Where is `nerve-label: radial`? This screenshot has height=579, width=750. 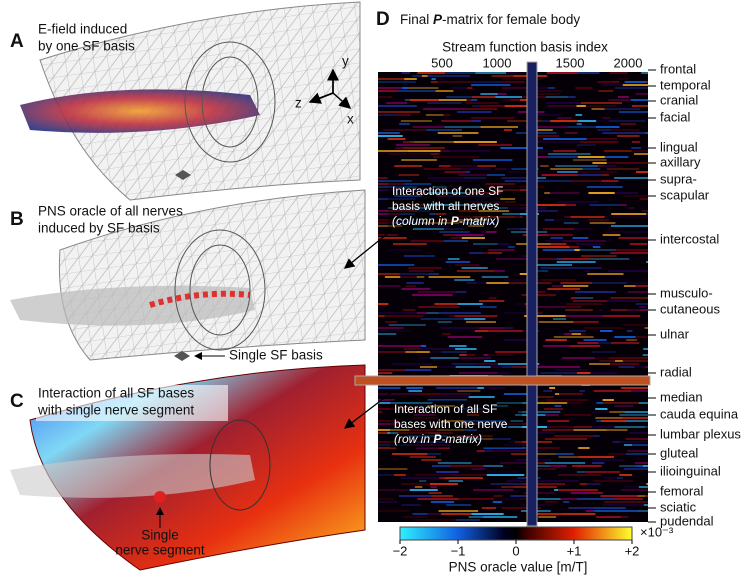 nerve-label: radial is located at coordinates (676, 371).